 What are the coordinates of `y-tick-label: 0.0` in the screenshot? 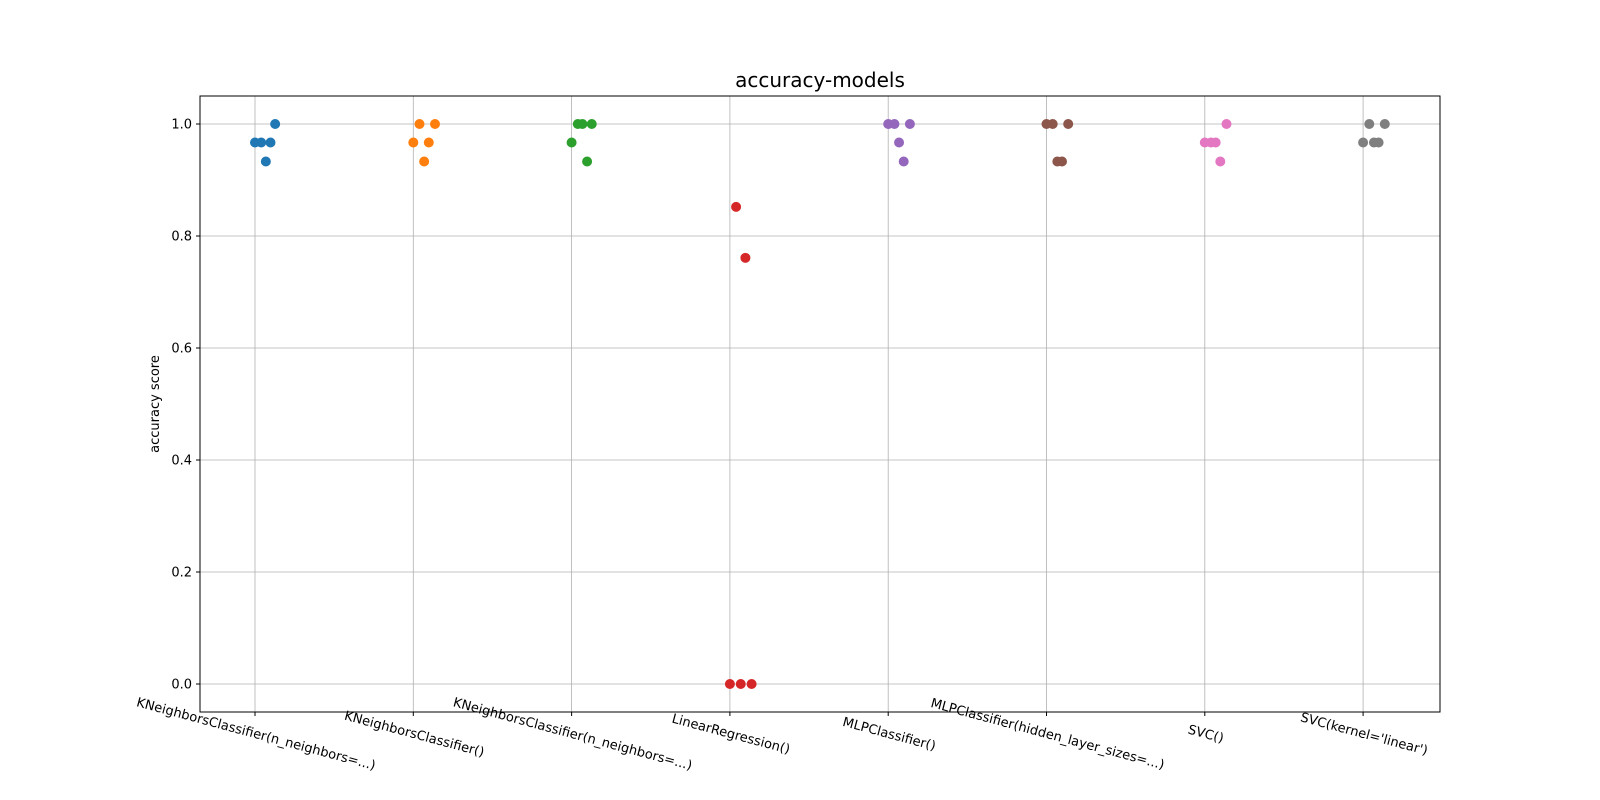 It's located at (181, 685).